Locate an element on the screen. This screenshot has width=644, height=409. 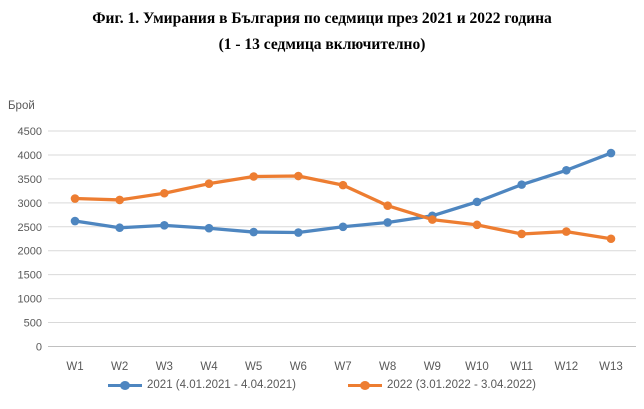
legend-item-2022: 2022 (3.01.2022 - 3.04.2022) is located at coordinates (442, 385).